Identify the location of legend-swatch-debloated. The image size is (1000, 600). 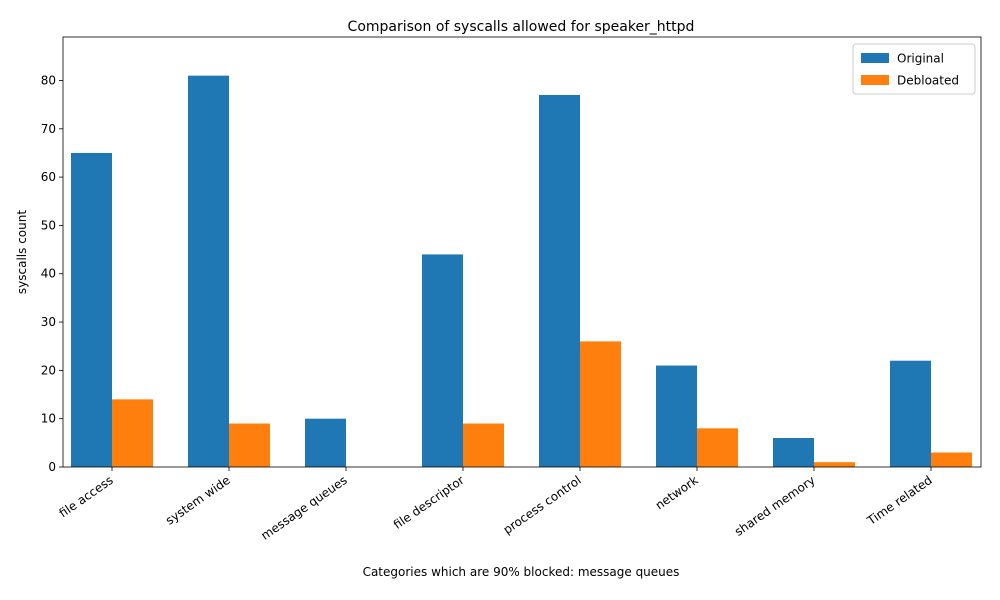
(875, 80).